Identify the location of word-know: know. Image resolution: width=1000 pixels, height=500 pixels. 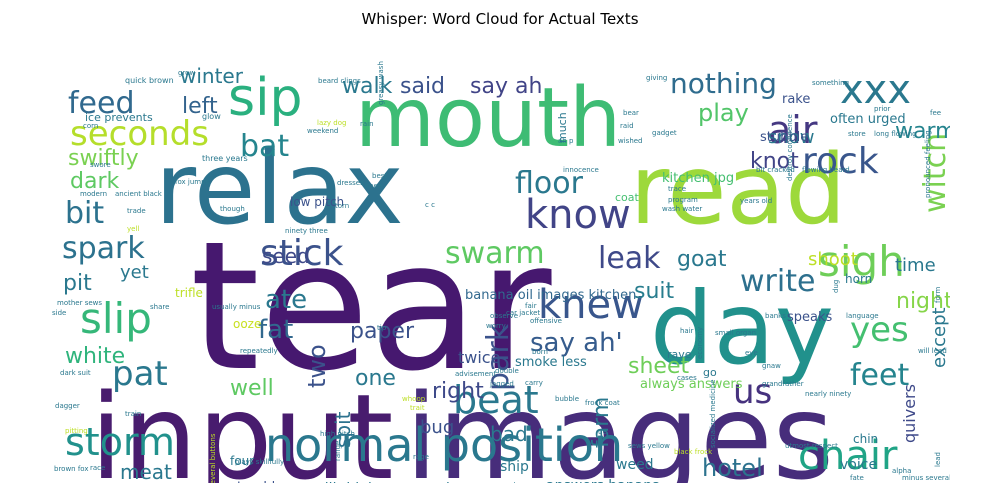
(578, 215).